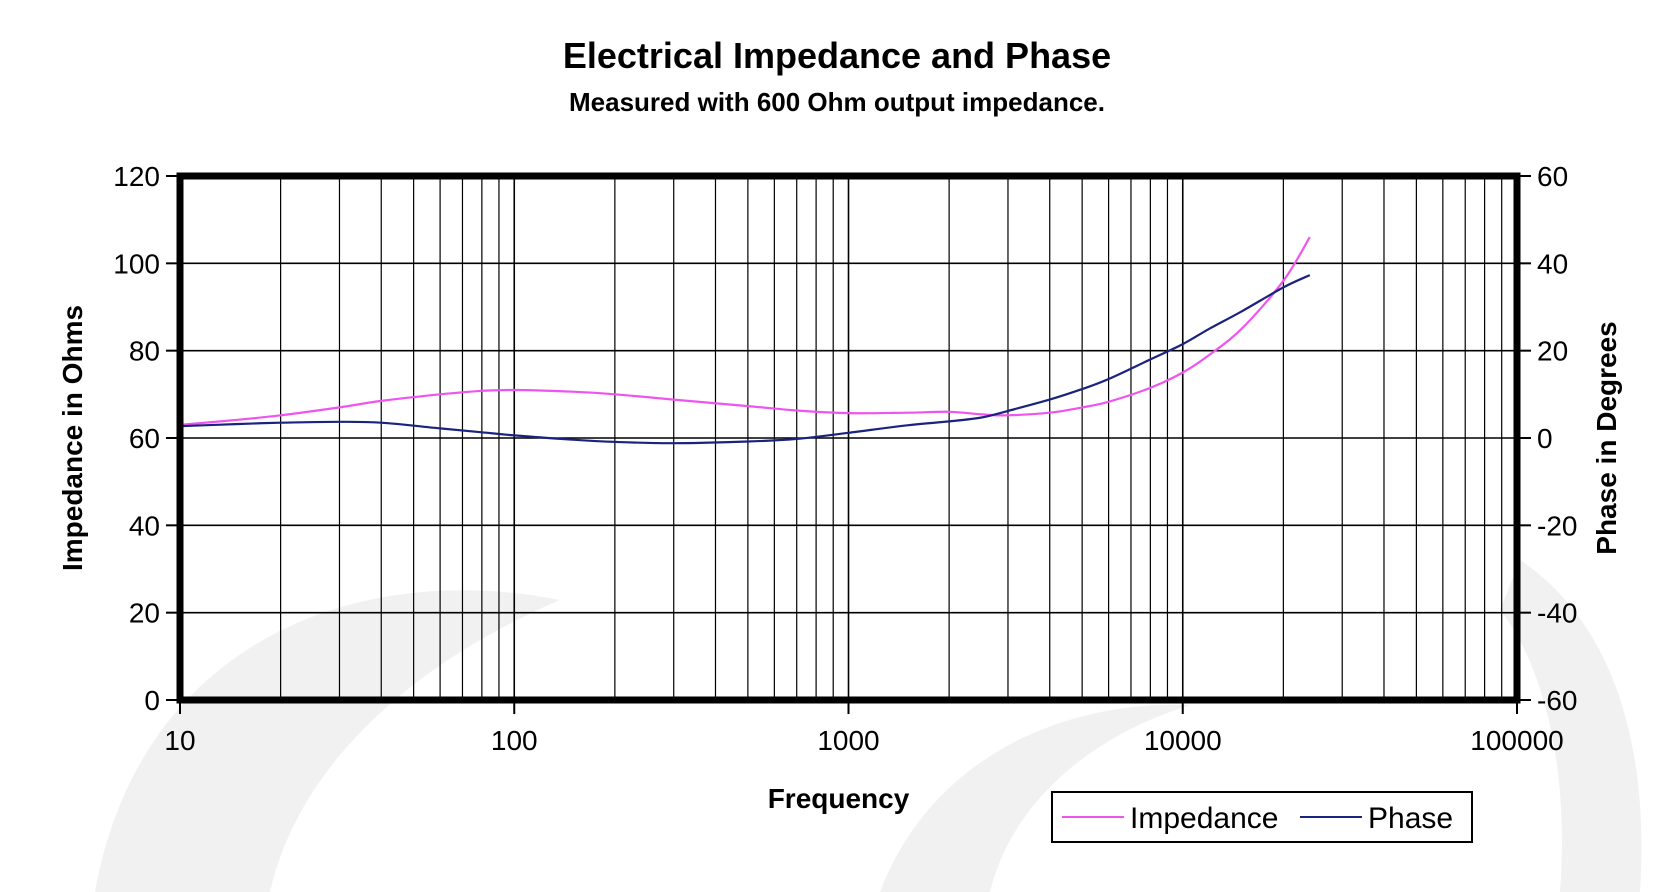  I want to click on y-axis-label: Impedance in Ohms, so click(72, 438).